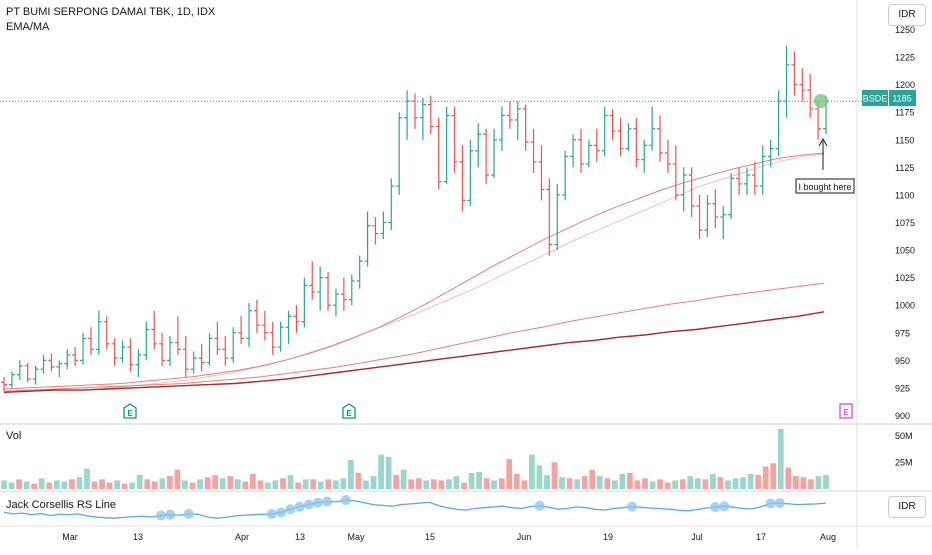 The height and width of the screenshot is (555, 932). What do you see at coordinates (904, 463) in the screenshot?
I see `volume-tick-label: 25M` at bounding box center [904, 463].